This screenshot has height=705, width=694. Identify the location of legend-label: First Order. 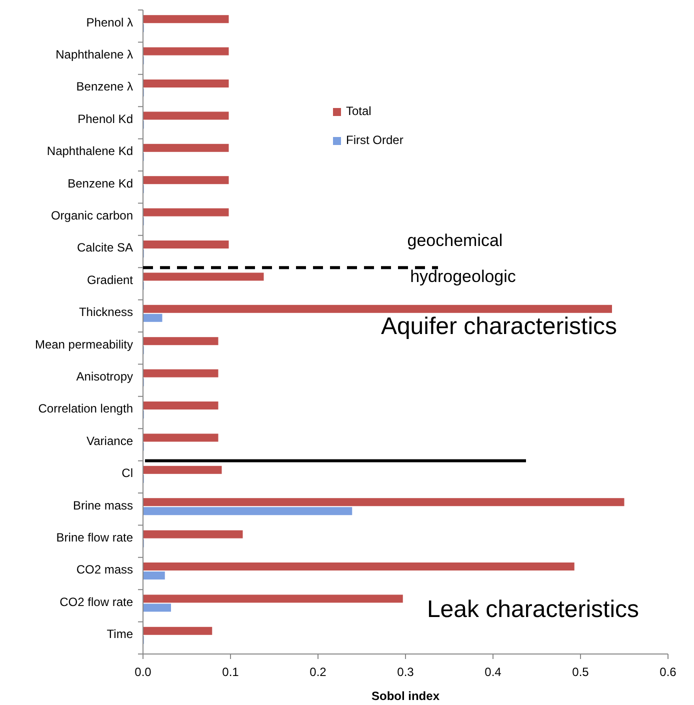
(375, 140).